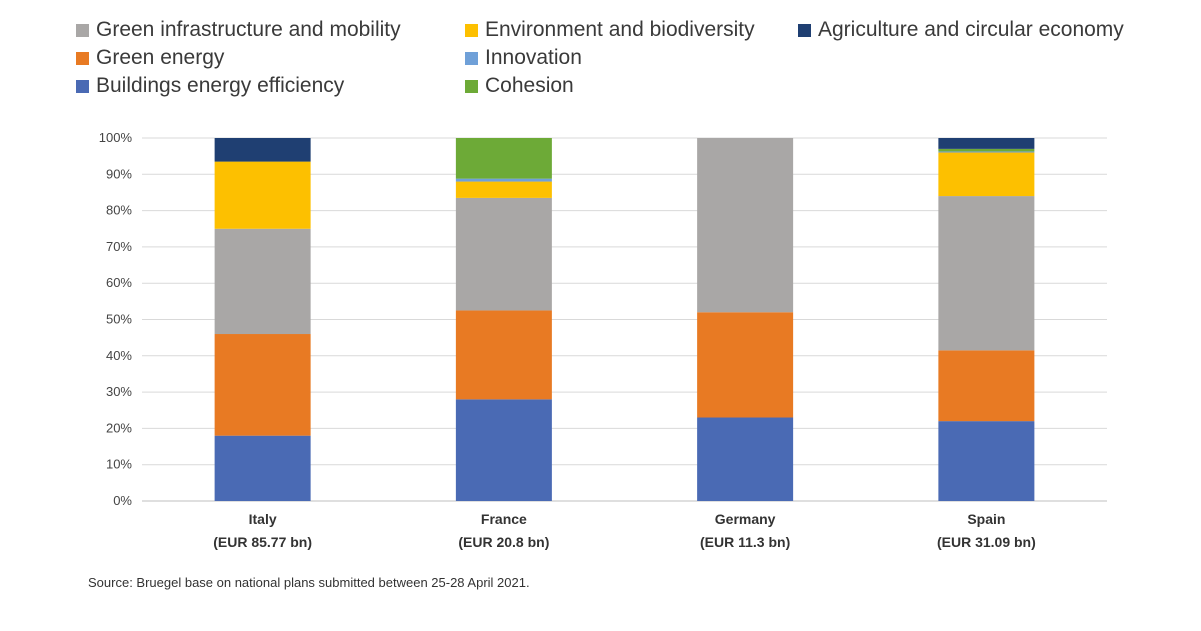 This screenshot has width=1201, height=631. I want to click on bar-segment-spain-buildings-energy-efficiency, so click(986, 461).